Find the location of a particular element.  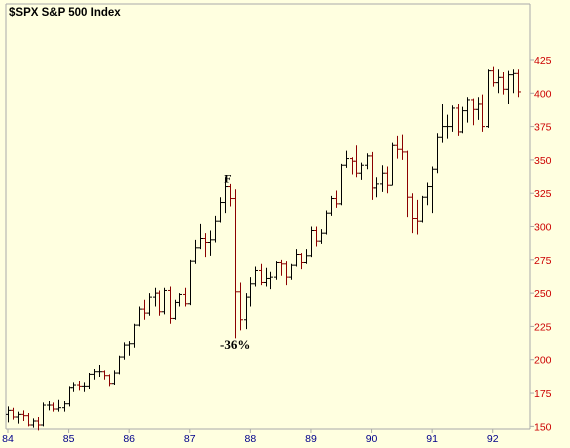

x-tick-label: 91 is located at coordinates (432, 439).